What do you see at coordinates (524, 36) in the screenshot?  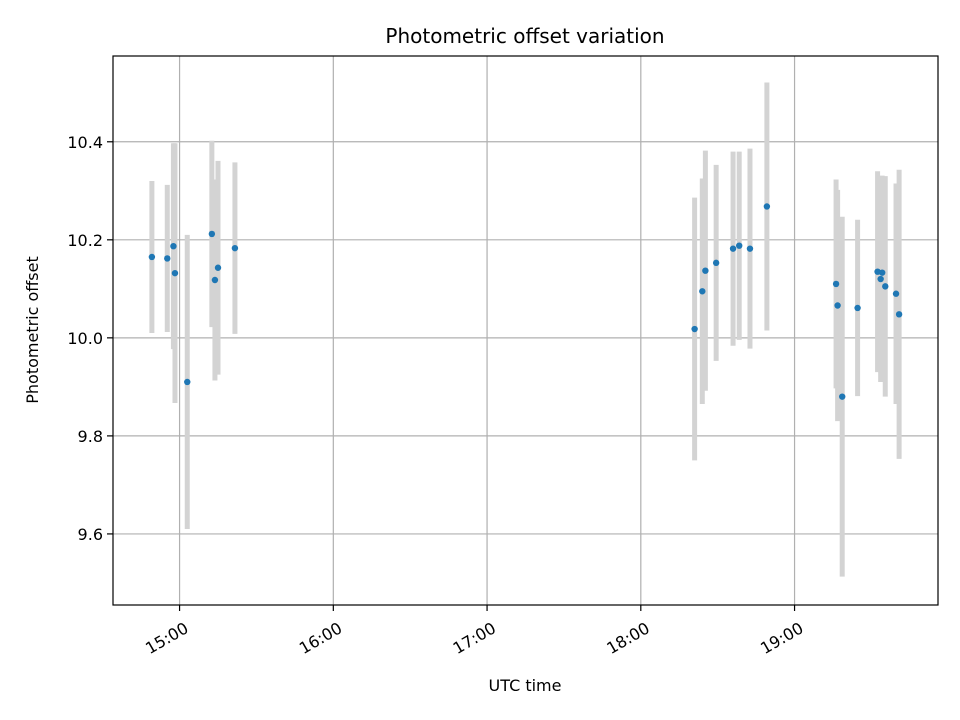 I see `chart-title: Photometric offset variation` at bounding box center [524, 36].